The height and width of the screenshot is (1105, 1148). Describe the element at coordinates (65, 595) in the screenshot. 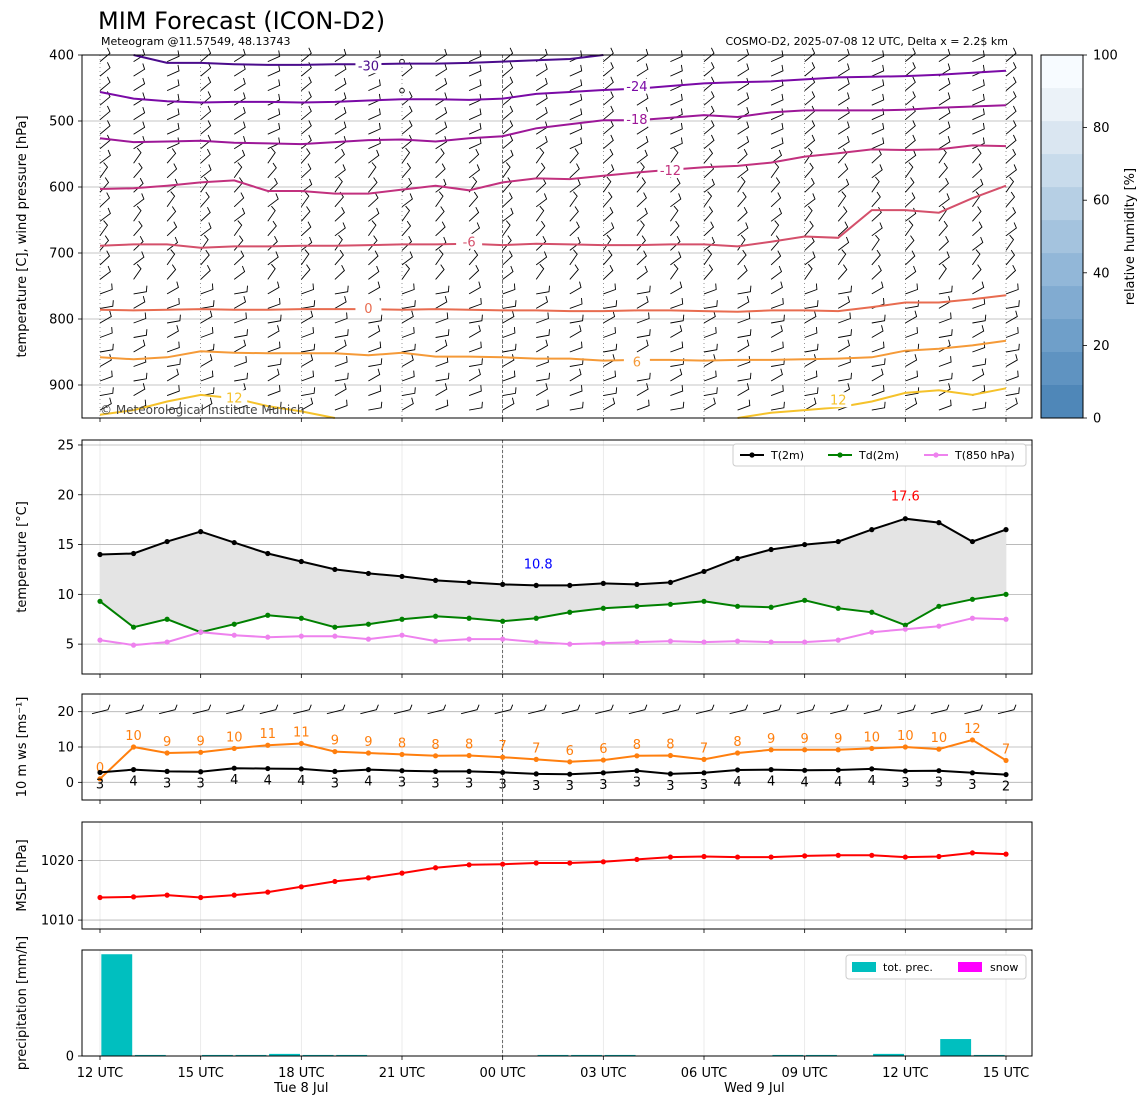

I see `y-tick-label: 10` at that location.